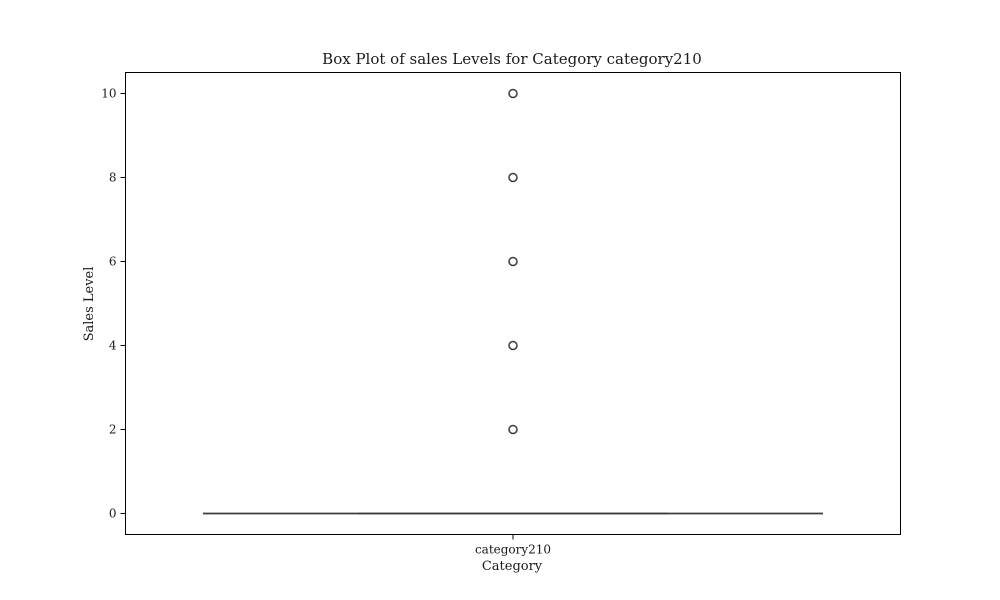  I want to click on y-tick-label: 6, so click(113, 262).